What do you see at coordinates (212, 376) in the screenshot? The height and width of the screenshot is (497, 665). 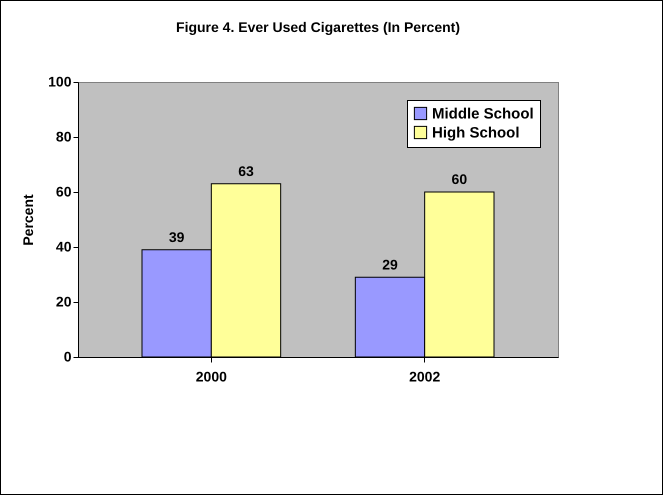 I see `x-tick-label: 2000` at bounding box center [212, 376].